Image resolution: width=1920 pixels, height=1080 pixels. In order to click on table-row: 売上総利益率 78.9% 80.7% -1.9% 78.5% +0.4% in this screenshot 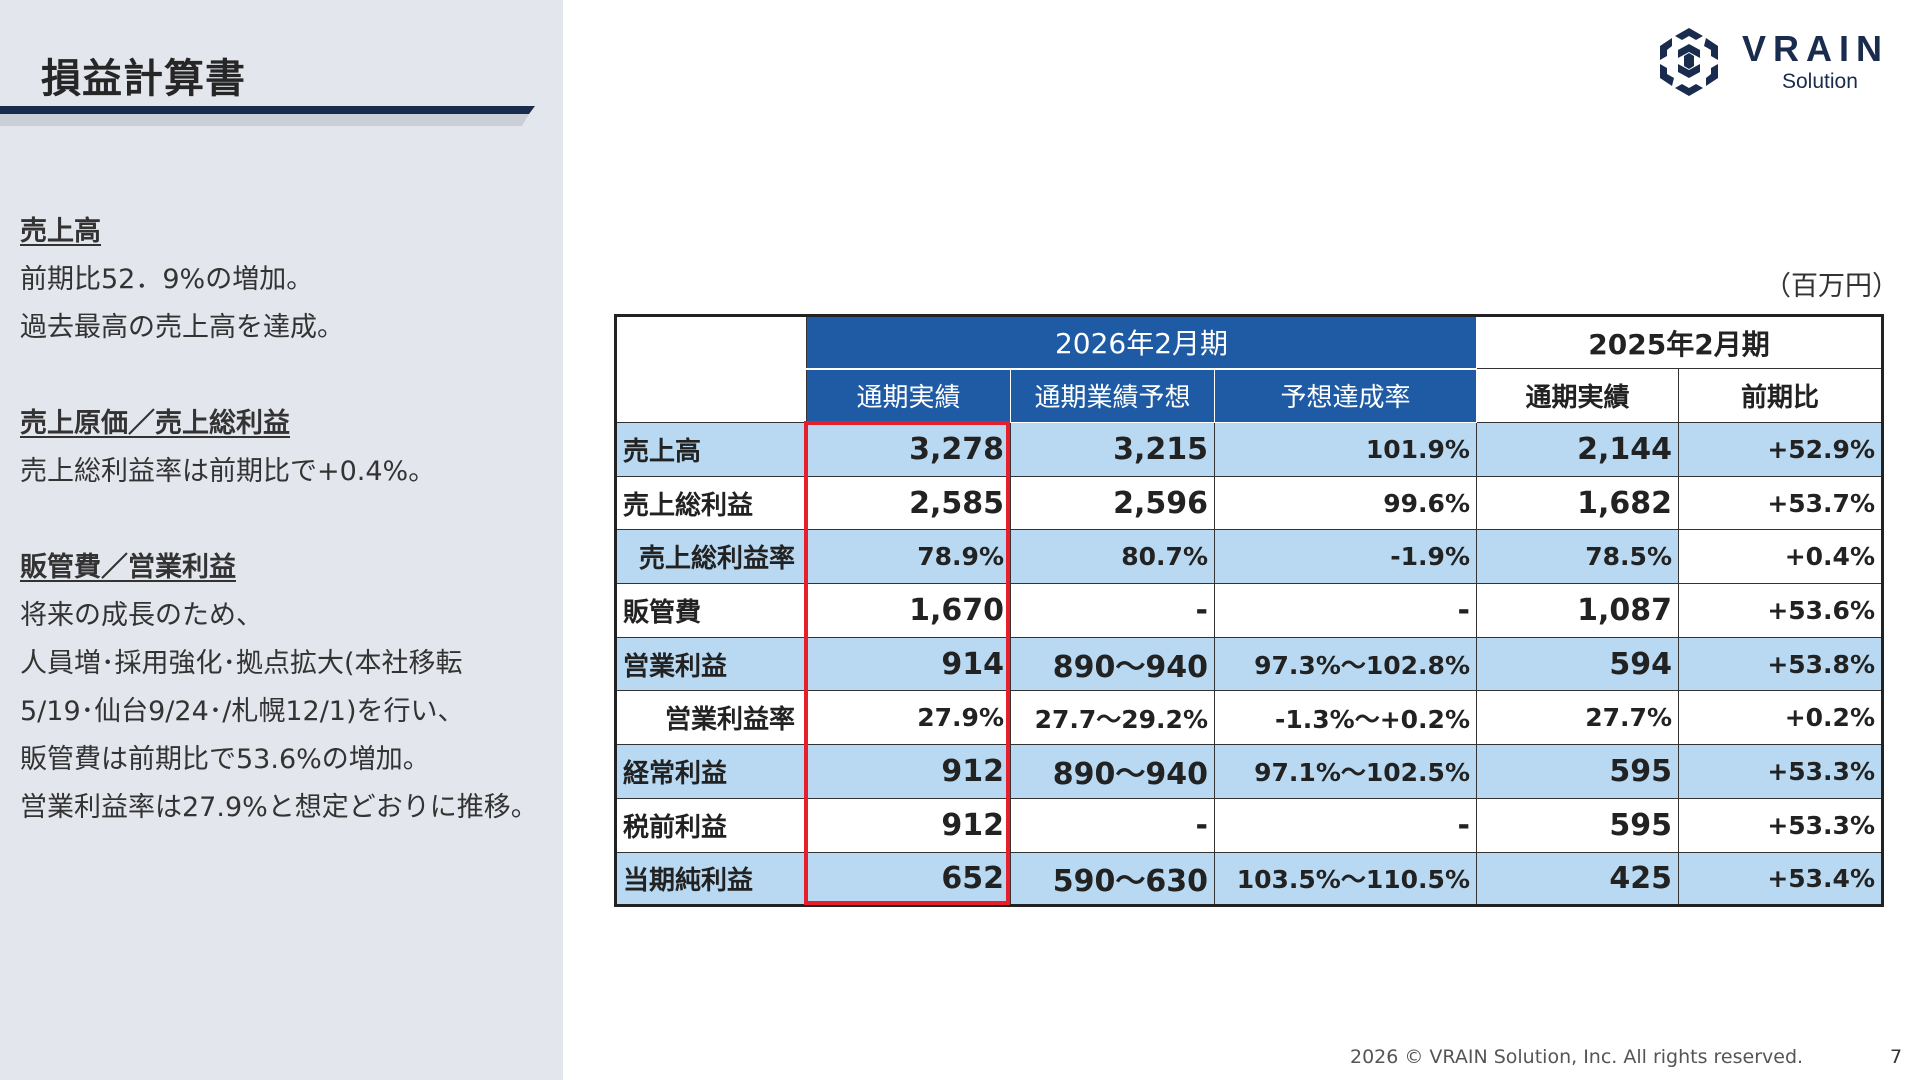, I will do `click(1249, 557)`.